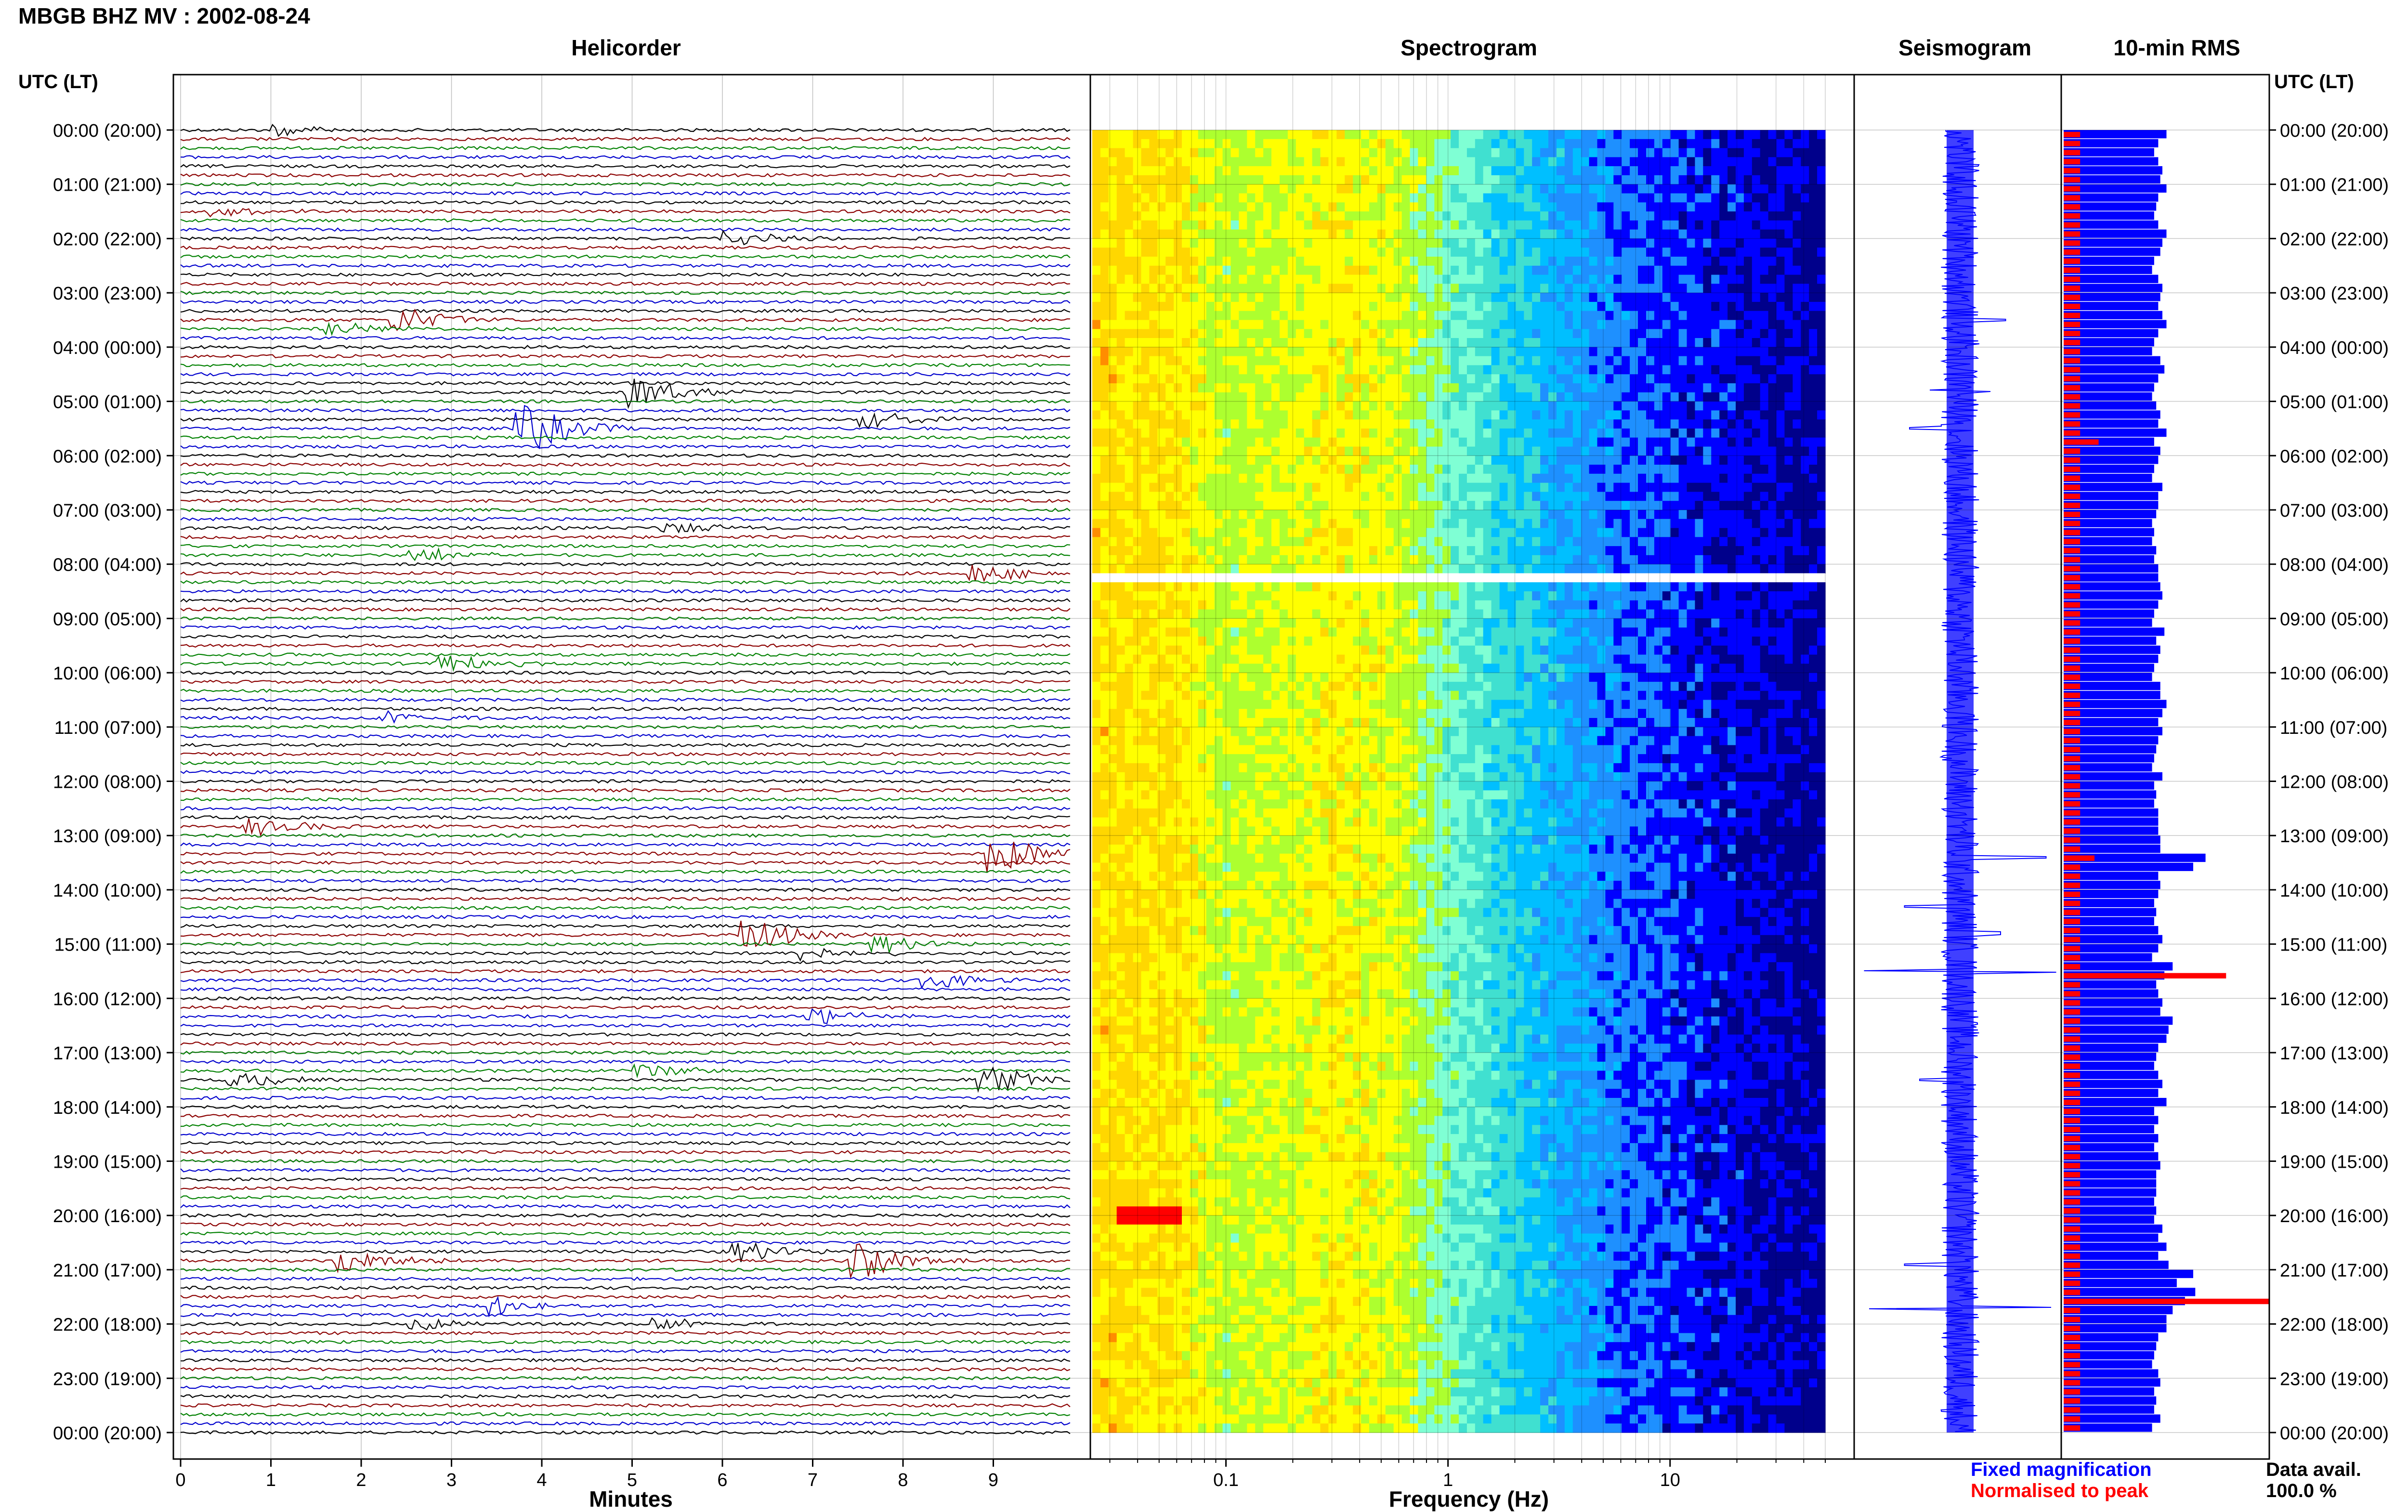 Image resolution: width=2408 pixels, height=1512 pixels. What do you see at coordinates (625, 998) in the screenshot?
I see `helicorder-trace` at bounding box center [625, 998].